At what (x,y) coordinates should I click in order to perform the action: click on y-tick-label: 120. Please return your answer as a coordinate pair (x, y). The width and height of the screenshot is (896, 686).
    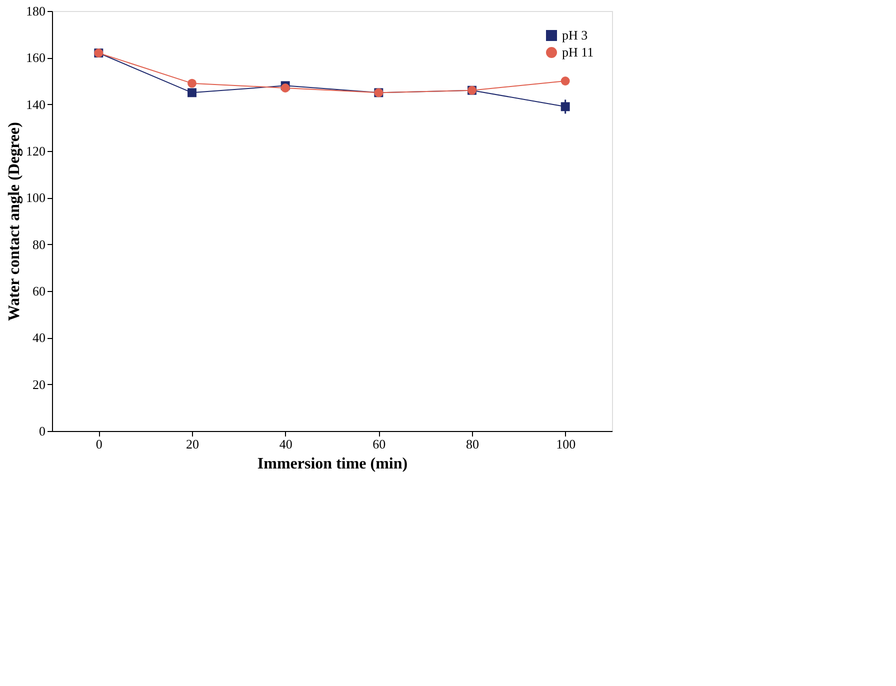
    Looking at the image, I should click on (36, 151).